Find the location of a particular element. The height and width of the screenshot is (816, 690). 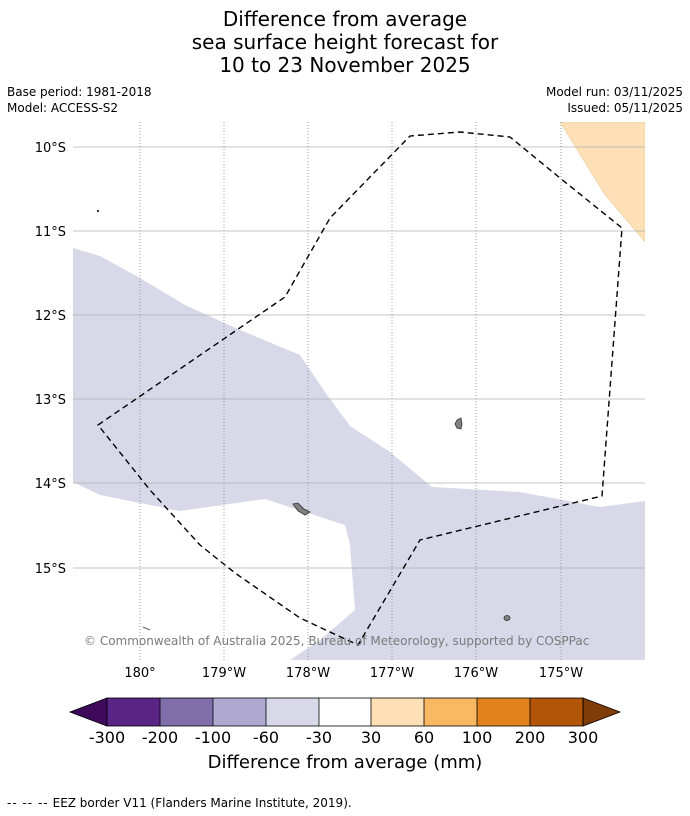

colorbar-extend-low is located at coordinates (88, 712).